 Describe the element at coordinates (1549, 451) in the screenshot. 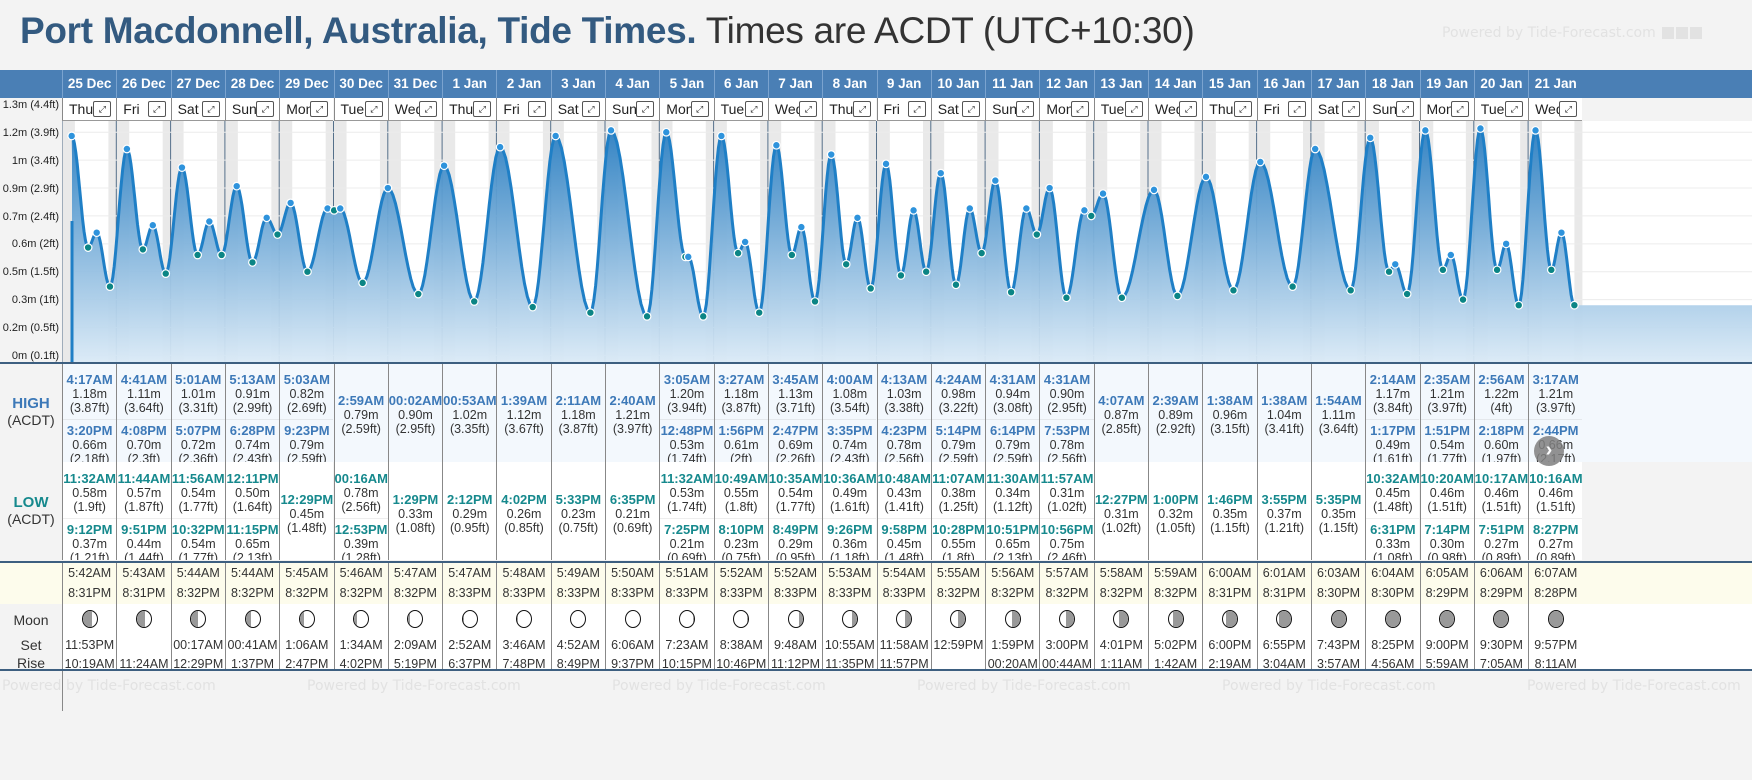

I see `next-arrow-button: ›` at that location.